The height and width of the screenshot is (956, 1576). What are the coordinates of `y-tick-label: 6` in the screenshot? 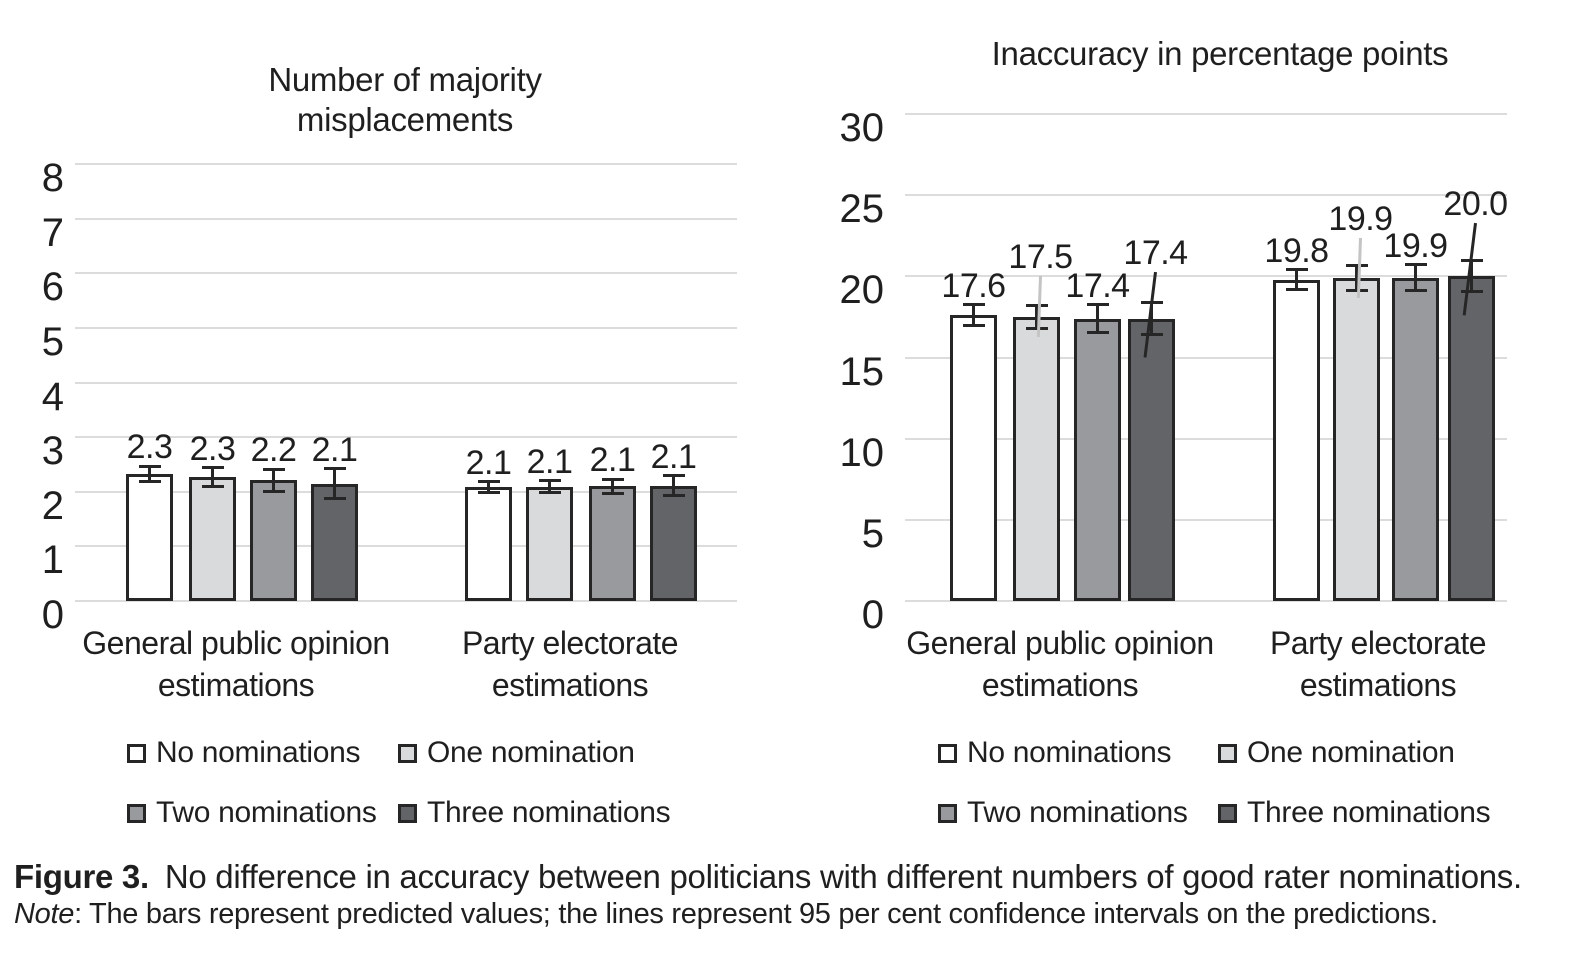 It's located at (52, 287).